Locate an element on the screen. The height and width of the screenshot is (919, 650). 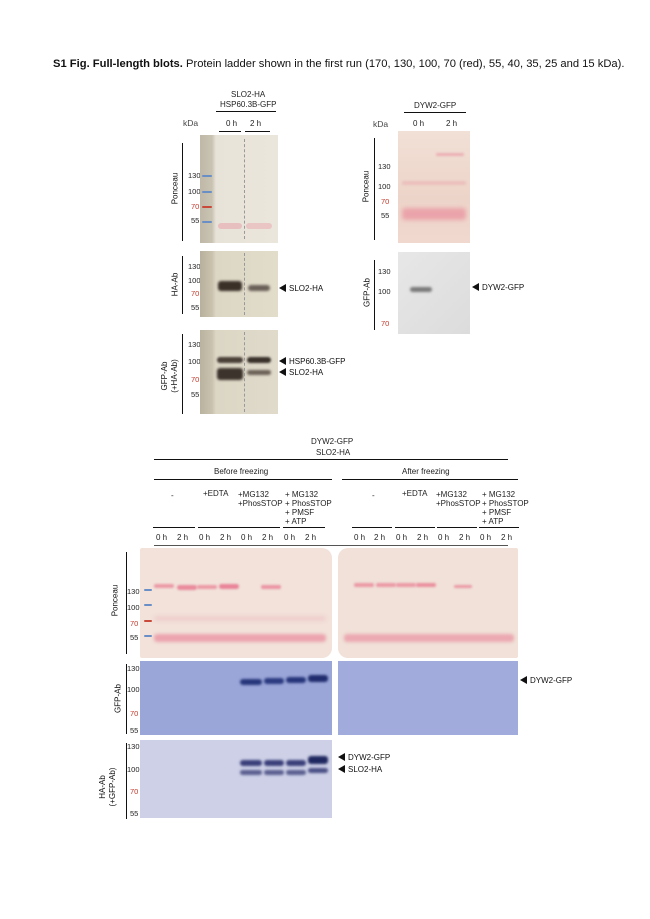
panel-a-header-line is located at coordinates (246, 111).